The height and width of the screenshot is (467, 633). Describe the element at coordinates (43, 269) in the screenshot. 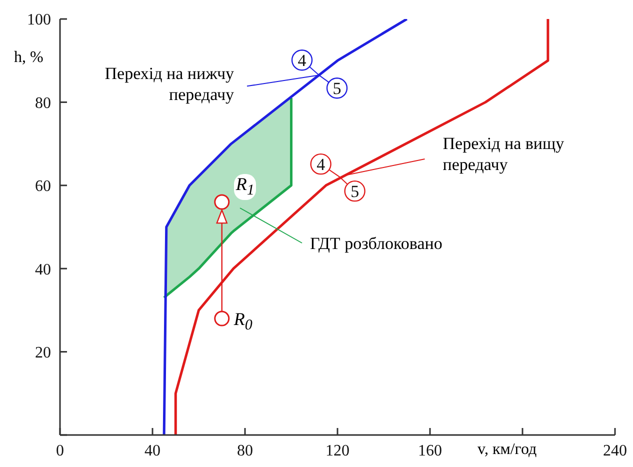

I see `y-tick-label: 40` at that location.